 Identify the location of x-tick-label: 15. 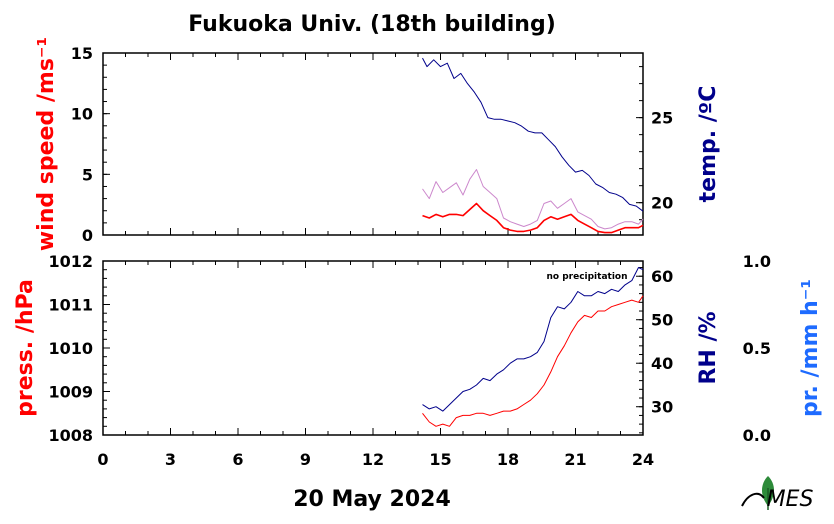
(440, 459).